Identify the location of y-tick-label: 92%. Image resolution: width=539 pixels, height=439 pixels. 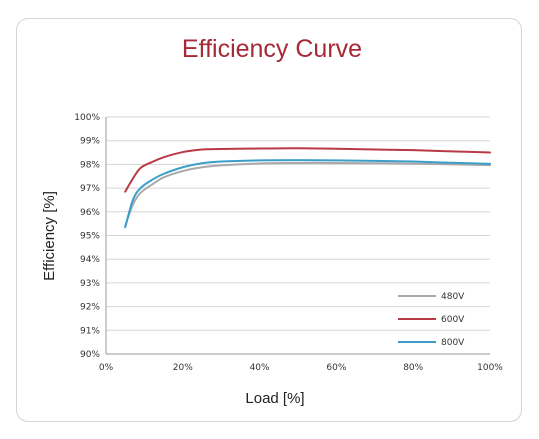
(90, 308).